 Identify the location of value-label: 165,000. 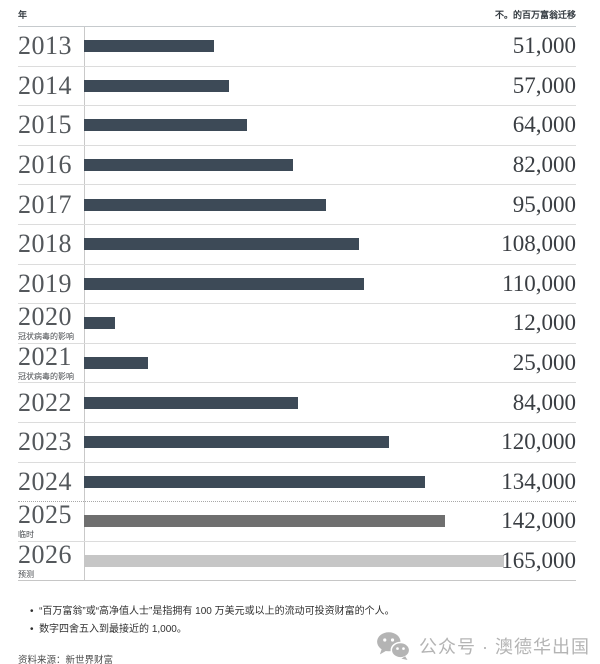
(538, 561).